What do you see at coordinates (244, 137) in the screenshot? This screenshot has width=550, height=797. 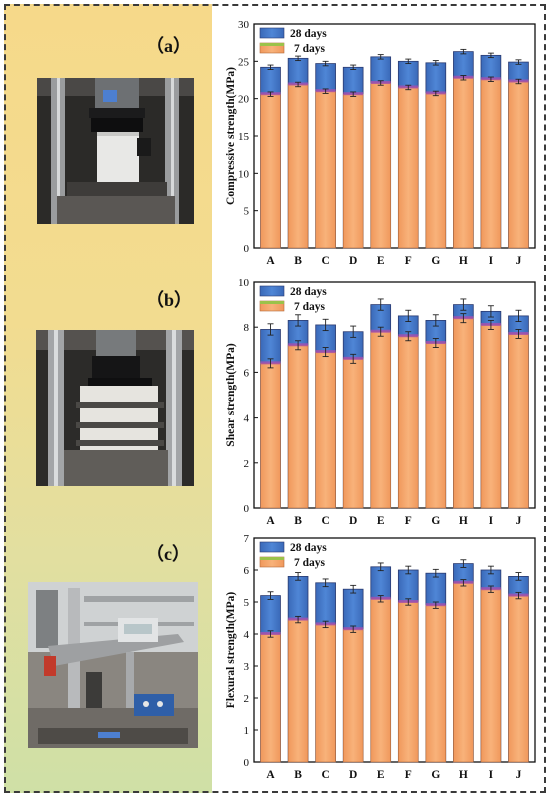 I see `compressive-ytick-label: 15` at bounding box center [244, 137].